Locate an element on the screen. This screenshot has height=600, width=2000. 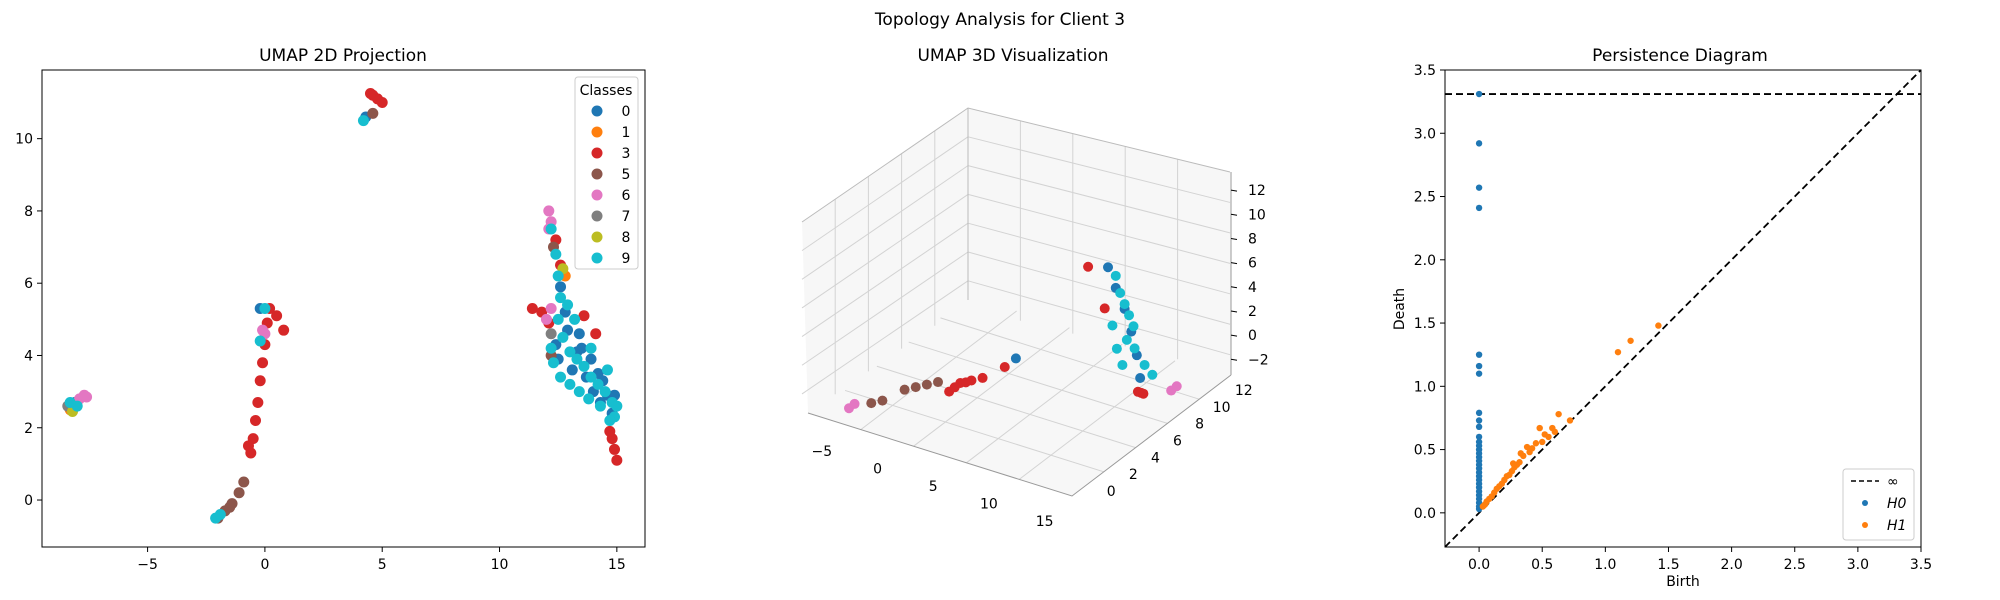
y-tick-label-3d: 6 is located at coordinates (1177, 442).